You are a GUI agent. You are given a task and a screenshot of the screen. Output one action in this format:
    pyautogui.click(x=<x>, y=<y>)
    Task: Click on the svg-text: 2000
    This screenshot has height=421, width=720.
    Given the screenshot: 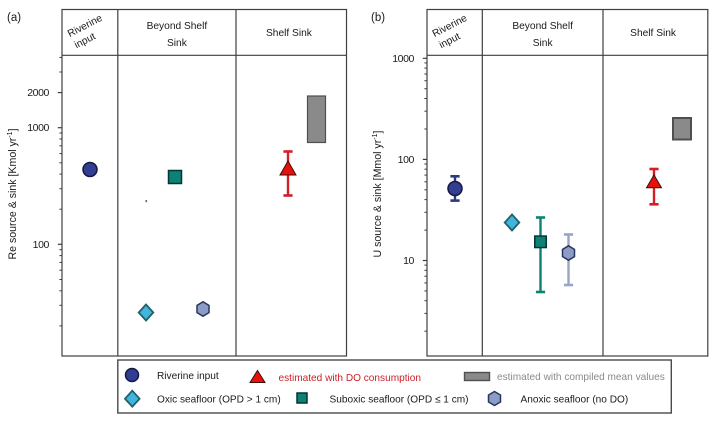 What is the action you would take?
    pyautogui.click(x=38, y=93)
    